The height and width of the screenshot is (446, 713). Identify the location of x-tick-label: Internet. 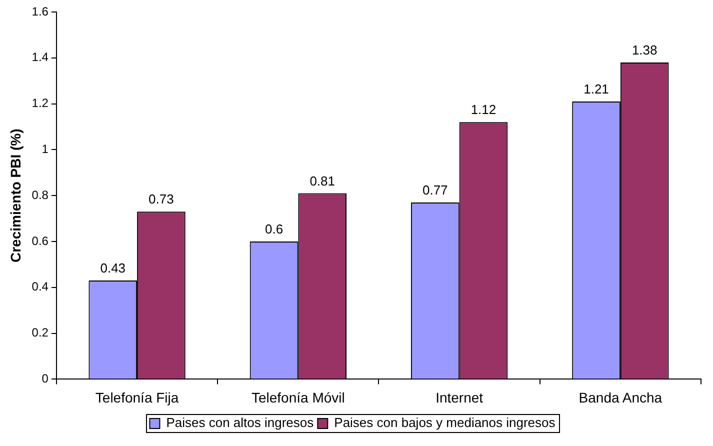
(460, 397).